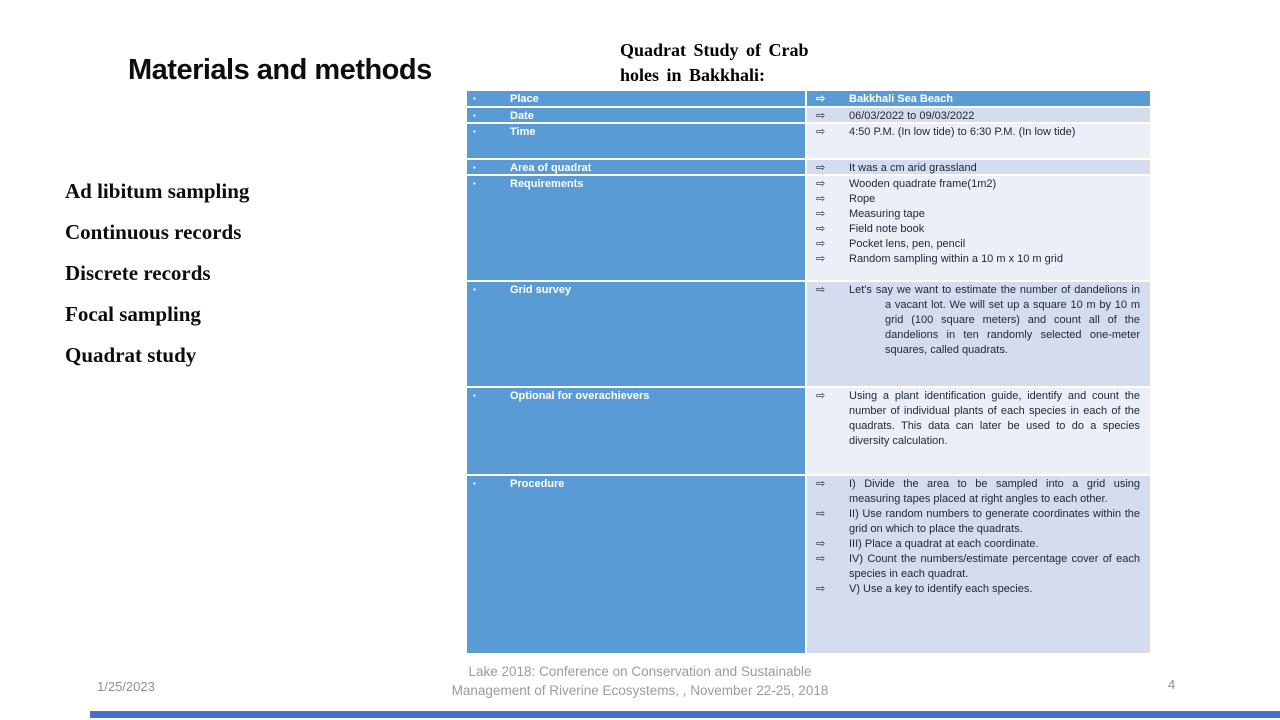  What do you see at coordinates (580, 396) in the screenshot?
I see `row-label: Optional for overachievers` at bounding box center [580, 396].